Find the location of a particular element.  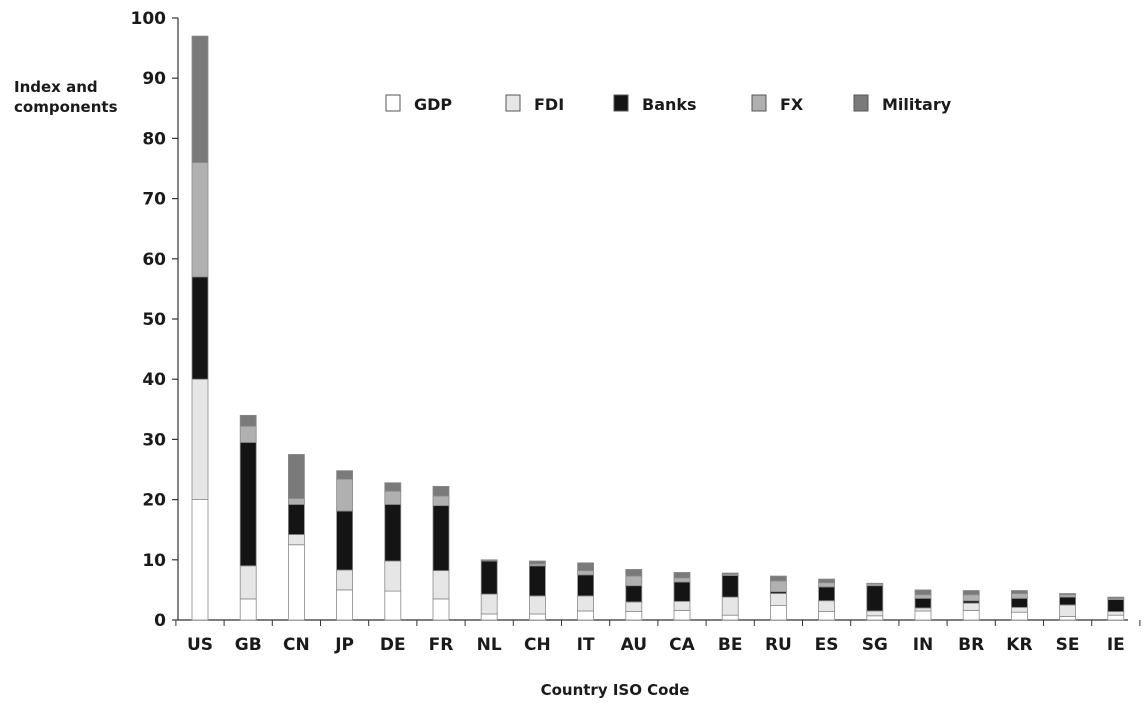

bar-segment-ca-gdp is located at coordinates (682, 615).